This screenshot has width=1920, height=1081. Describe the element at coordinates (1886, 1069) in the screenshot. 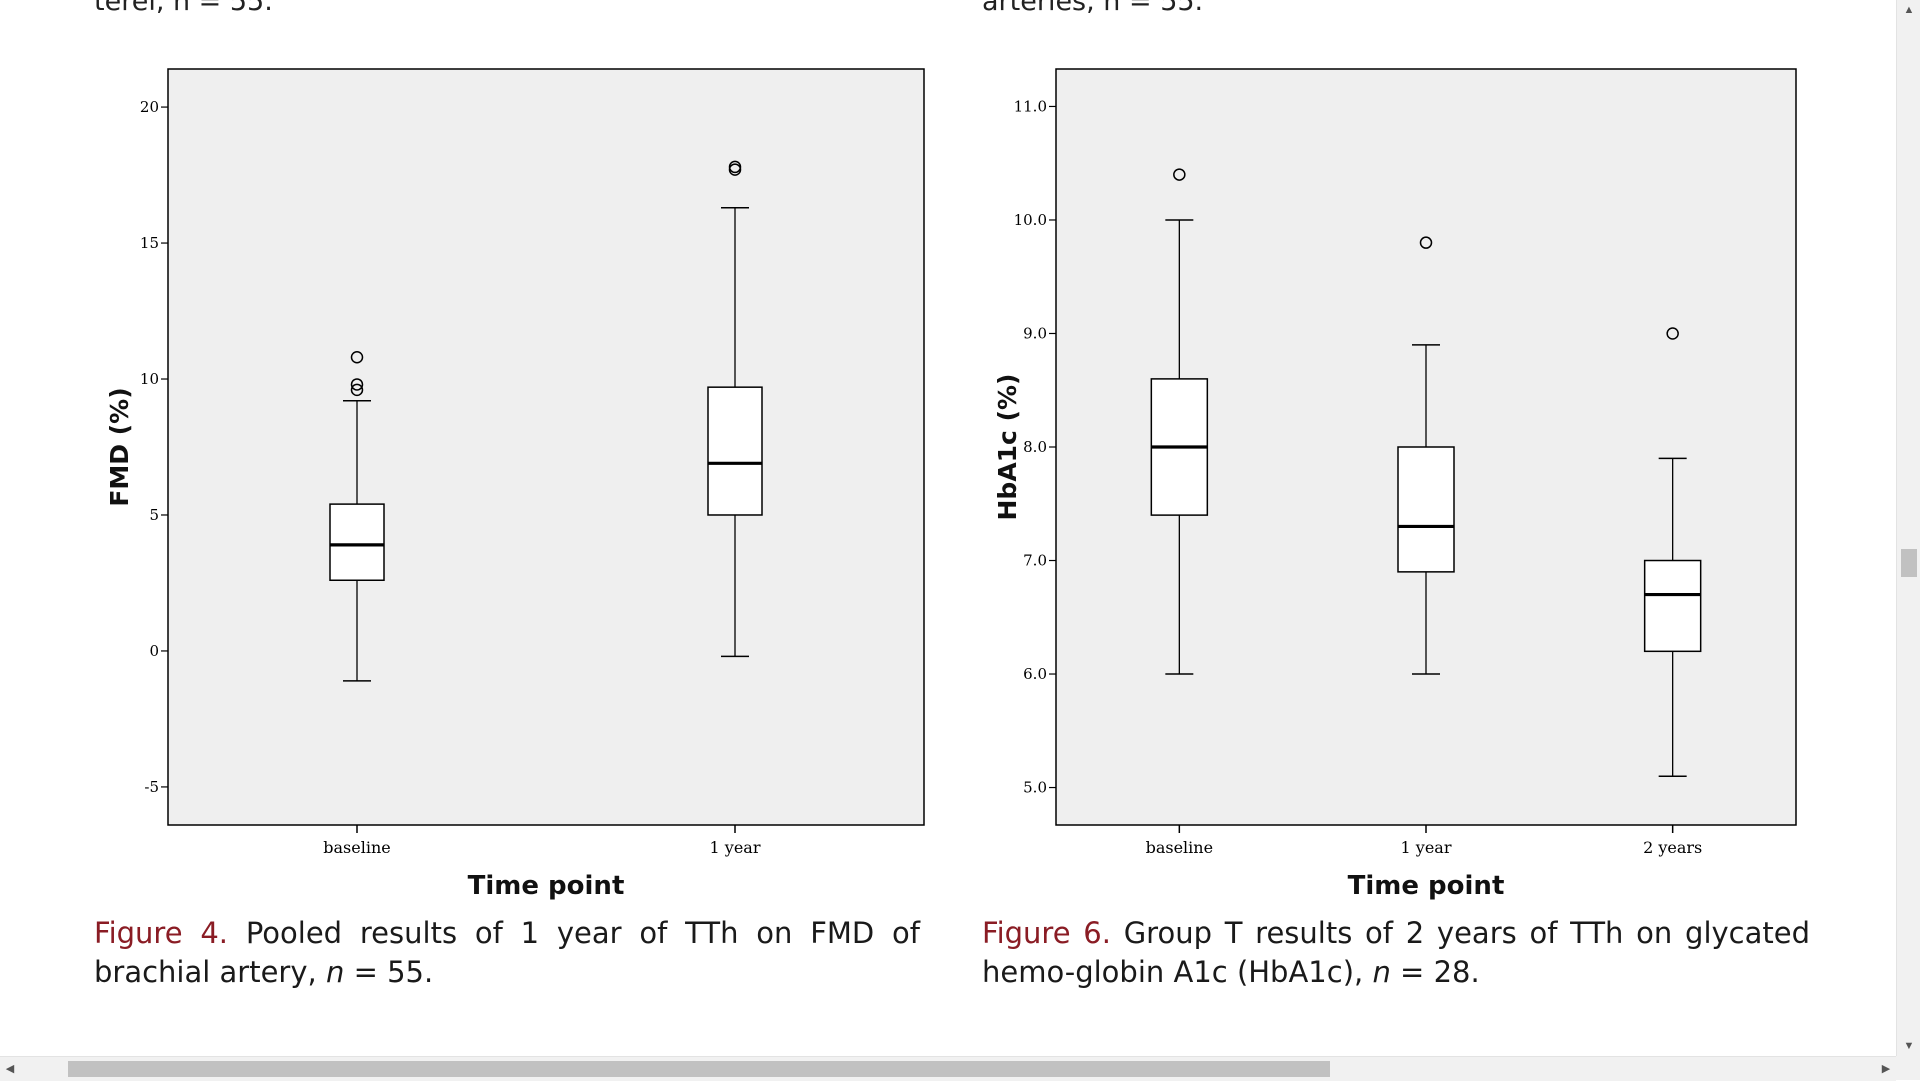

I see `scroll-right-arrow-icon: ▶` at that location.